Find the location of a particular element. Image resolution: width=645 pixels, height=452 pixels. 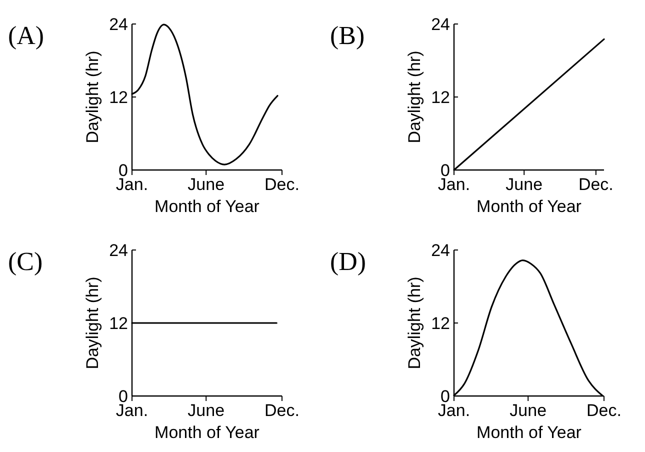

chart-title: (D) is located at coordinates (348, 261).